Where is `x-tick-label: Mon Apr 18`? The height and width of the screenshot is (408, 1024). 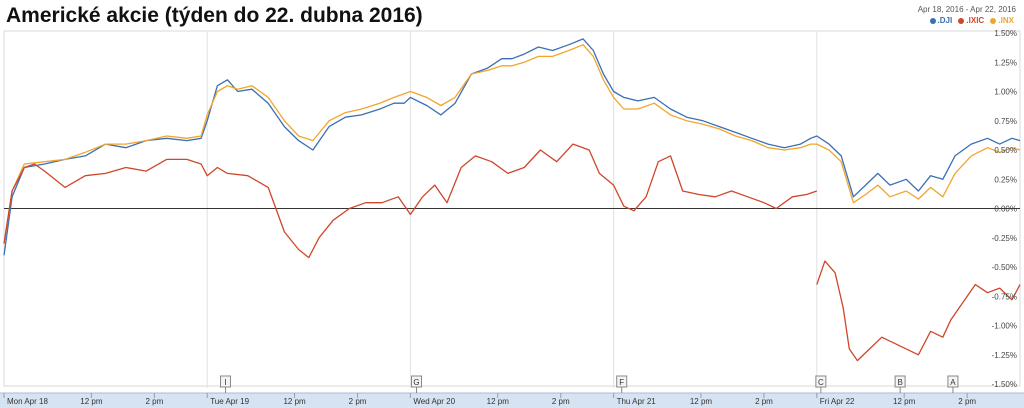
x-tick-label: Mon Apr 18 is located at coordinates (27, 401).